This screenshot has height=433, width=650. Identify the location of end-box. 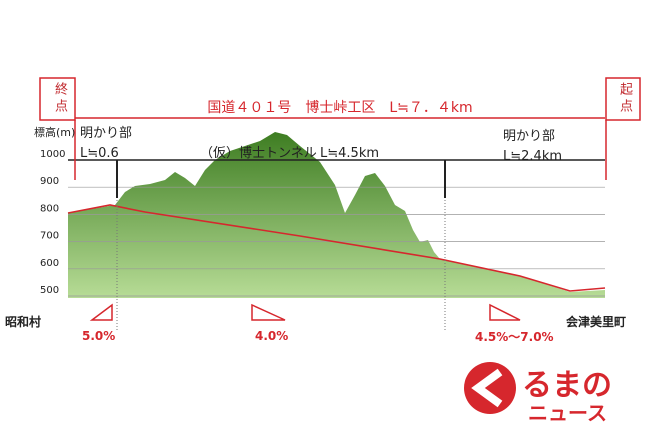
(57, 99).